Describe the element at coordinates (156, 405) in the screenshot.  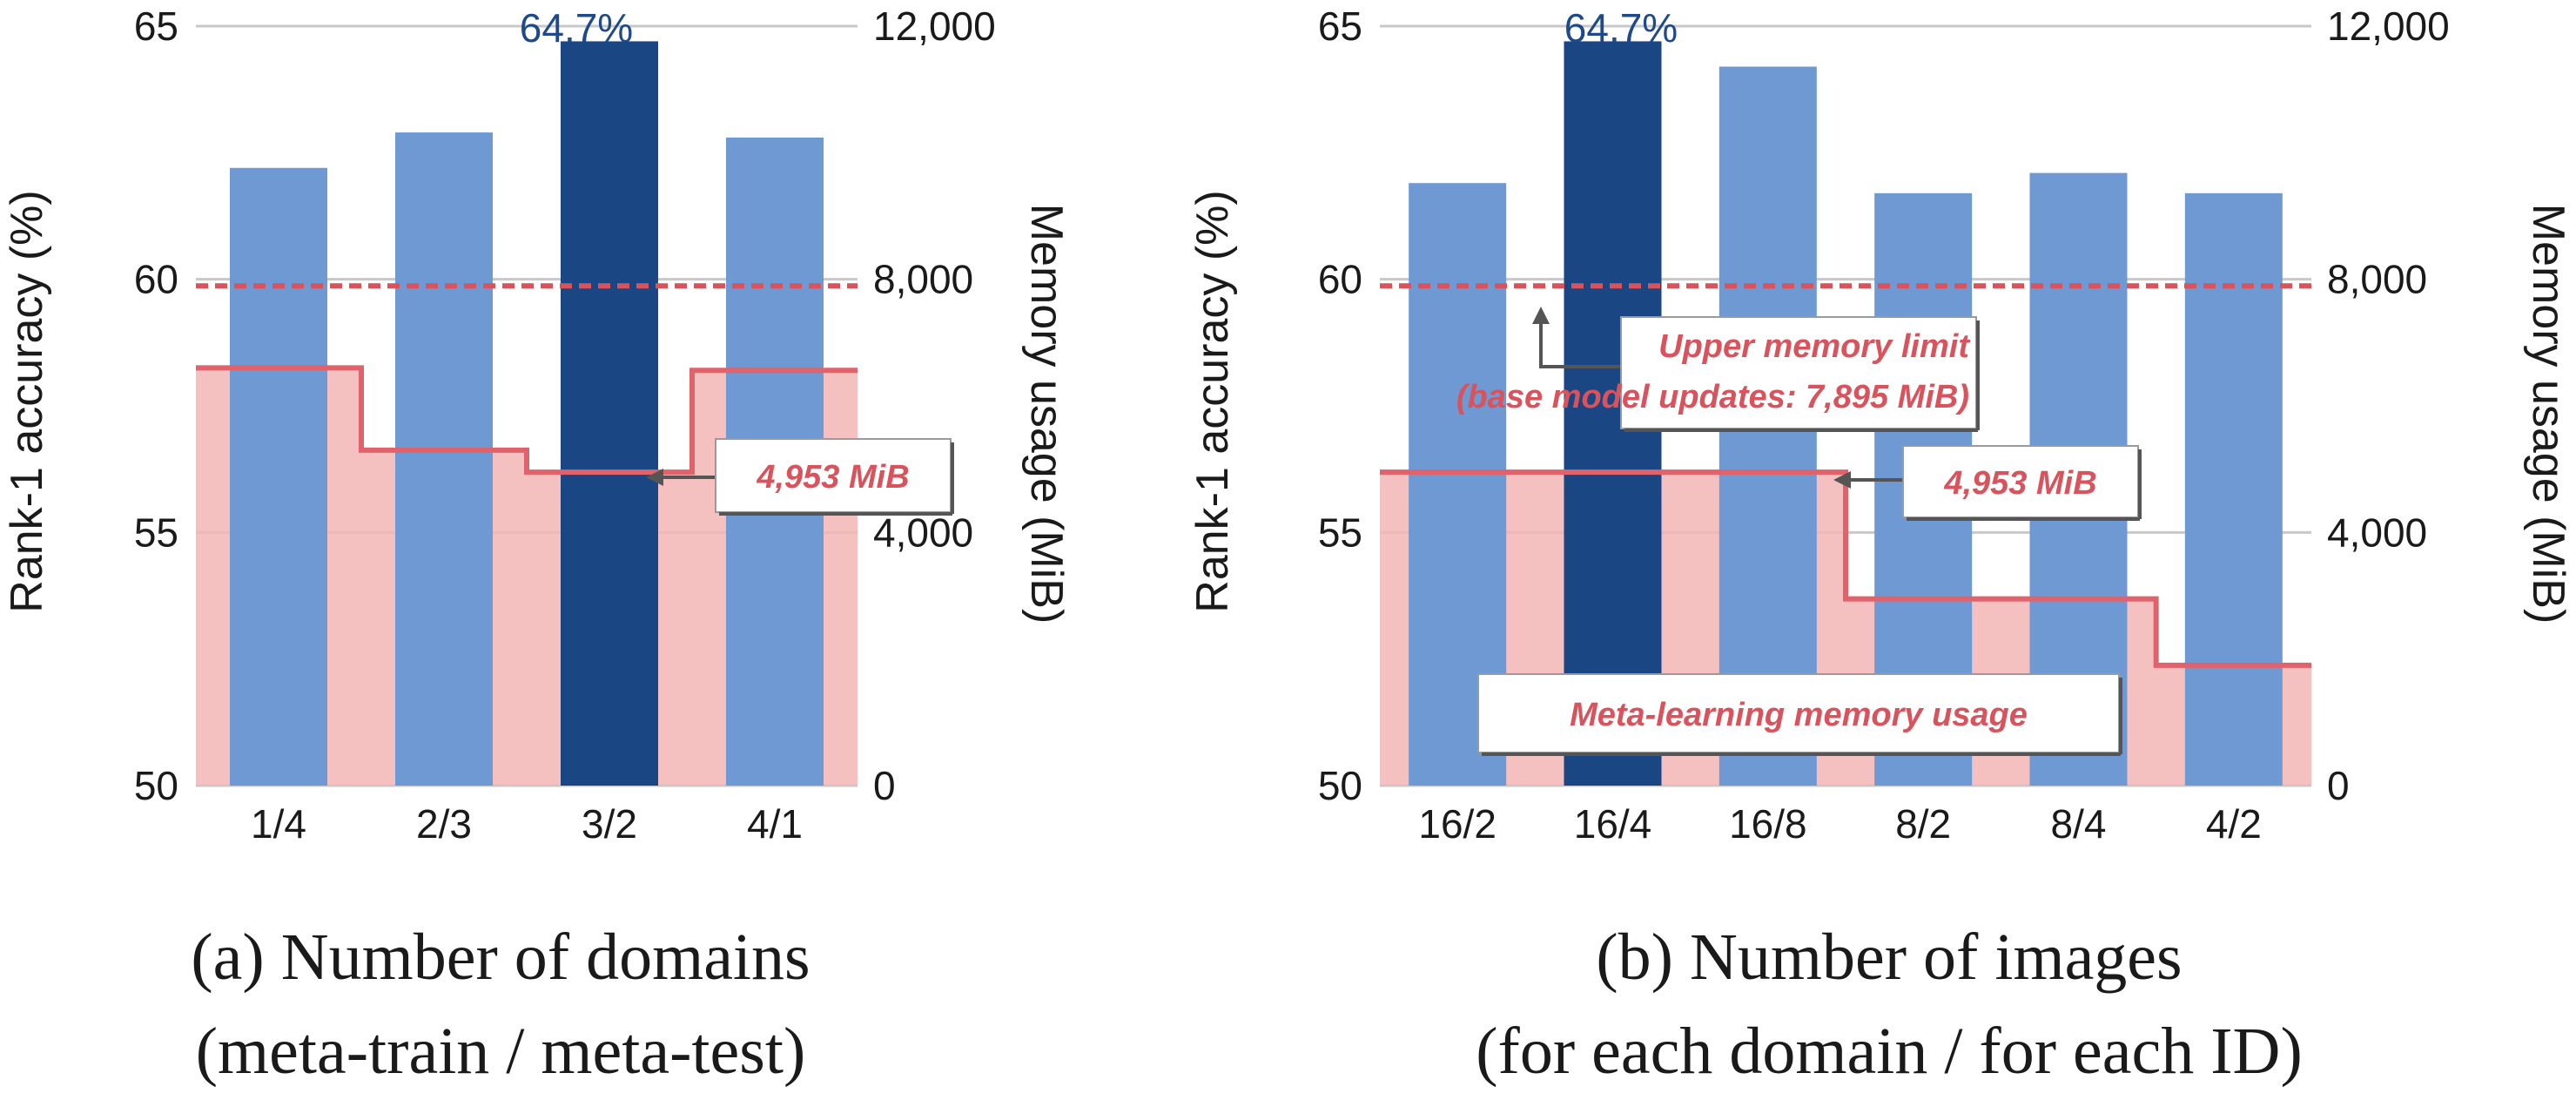
I see `panel-a-left-axis-ticks: 50 55 60 65` at that location.